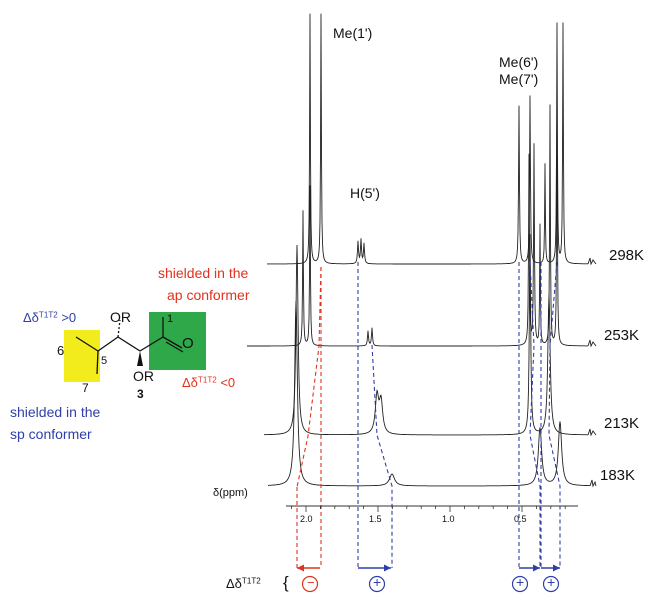 This screenshot has width=652, height=599. What do you see at coordinates (55, 412) in the screenshot?
I see `blue-note-line1: shielded in the` at bounding box center [55, 412].